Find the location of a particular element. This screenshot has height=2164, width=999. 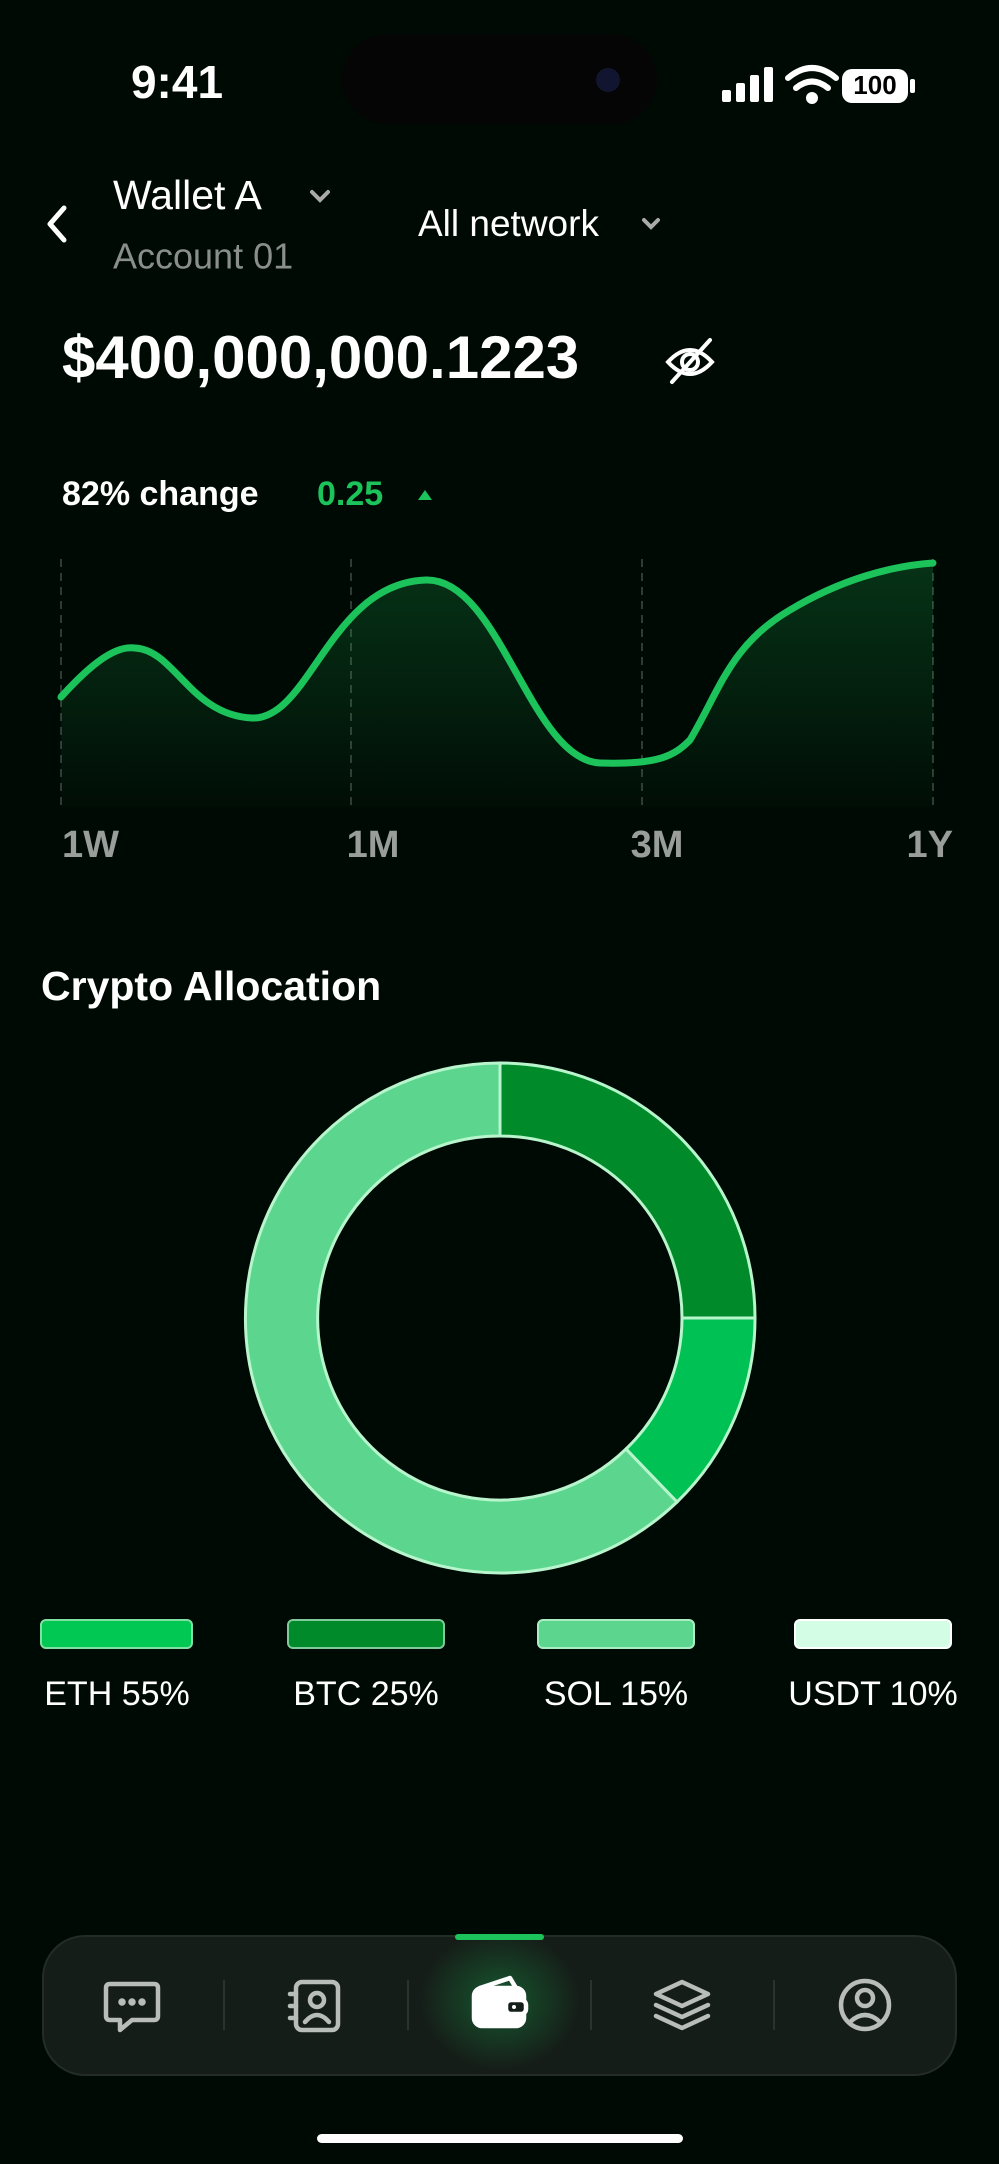

range-1y: 1Y is located at coordinates (930, 845).